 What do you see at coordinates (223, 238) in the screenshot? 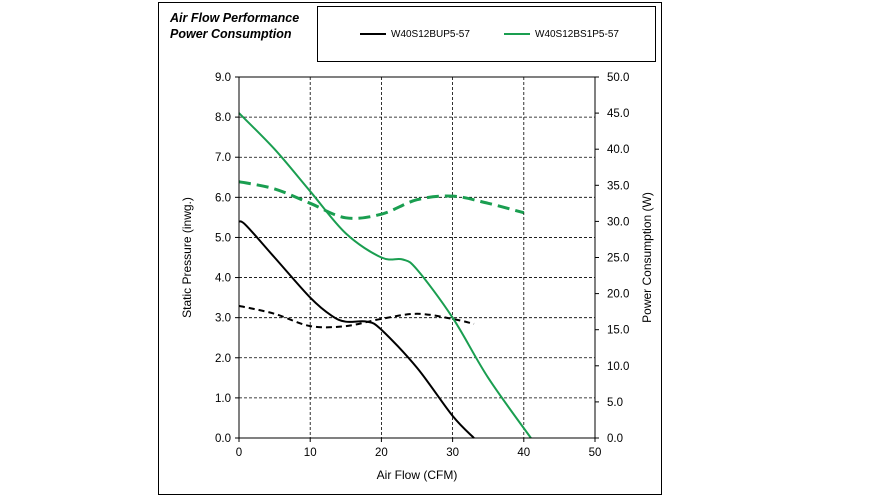
I see `y-left-tick-label: 5.0` at bounding box center [223, 238].